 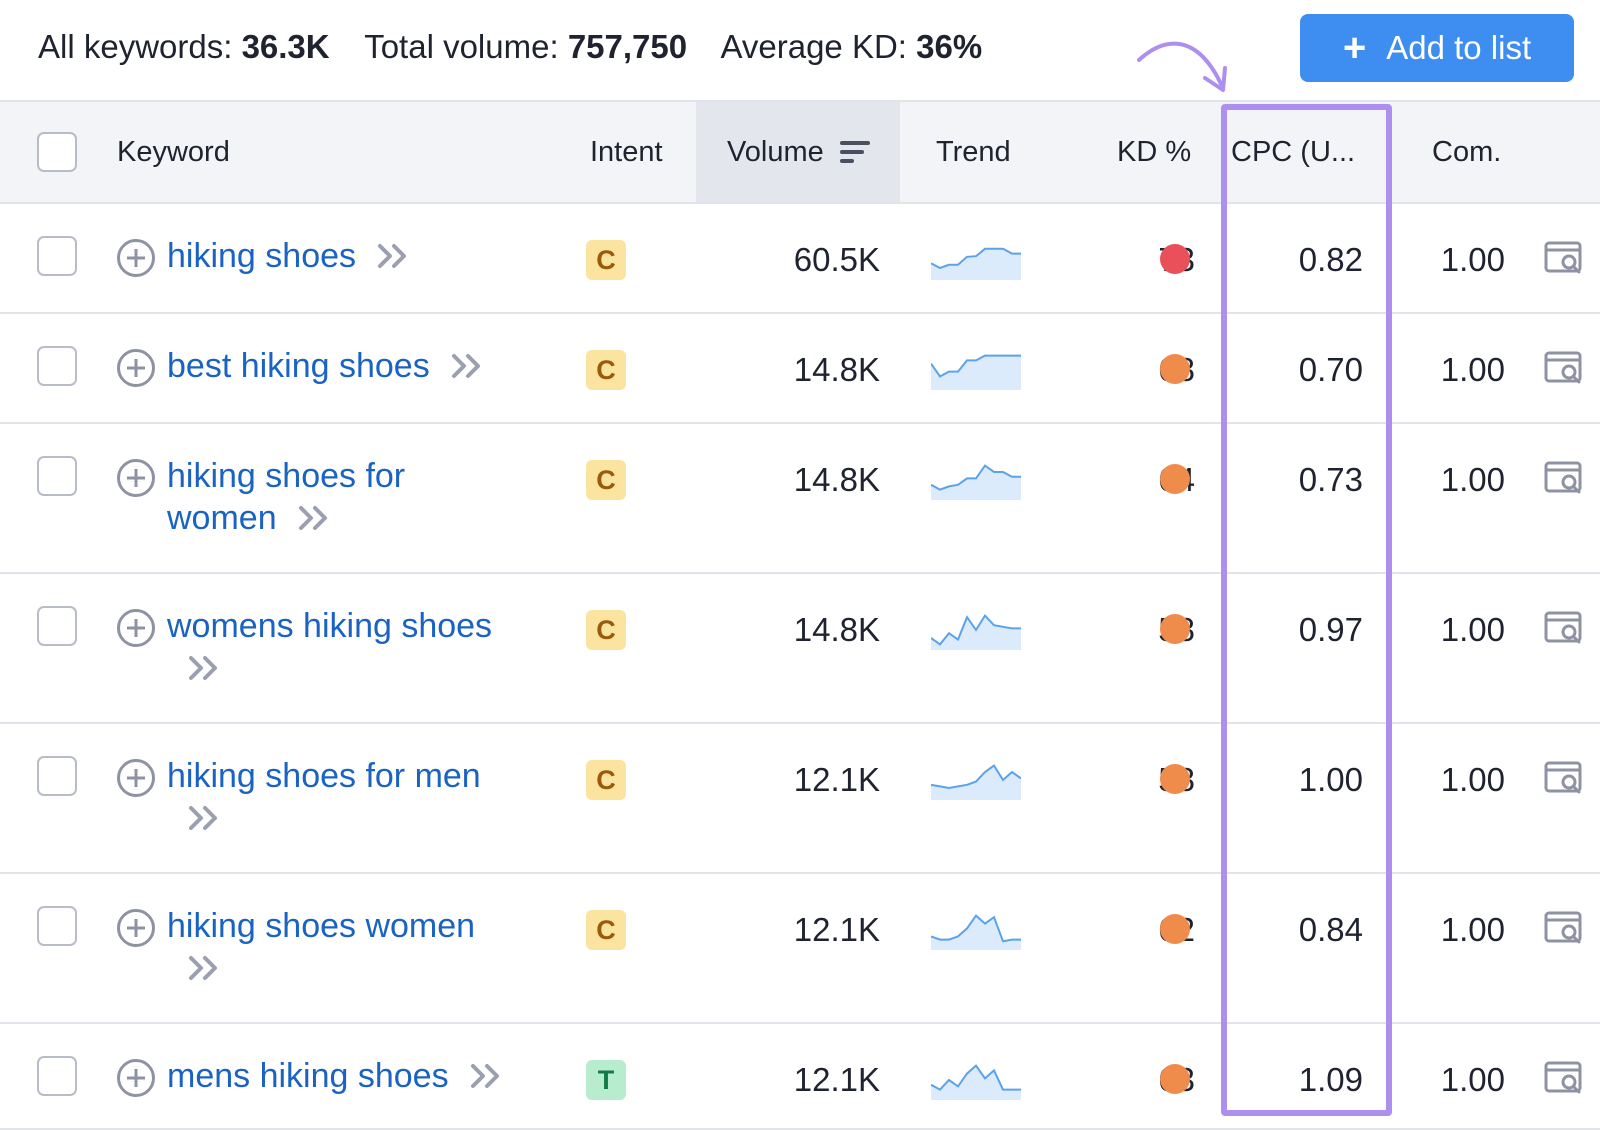 What do you see at coordinates (854, 152) in the screenshot?
I see `sort-descending-icon` at bounding box center [854, 152].